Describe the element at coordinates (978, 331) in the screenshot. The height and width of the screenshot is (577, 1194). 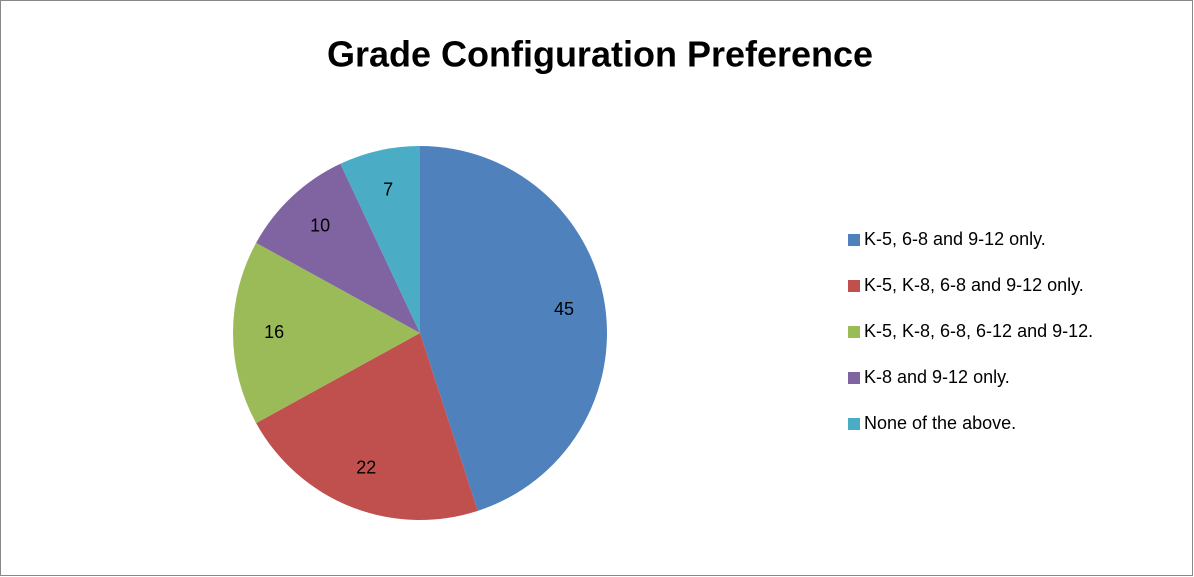
I see `legend-label: K-5, K-8, 6-8, 6-12 and 9-12.` at that location.